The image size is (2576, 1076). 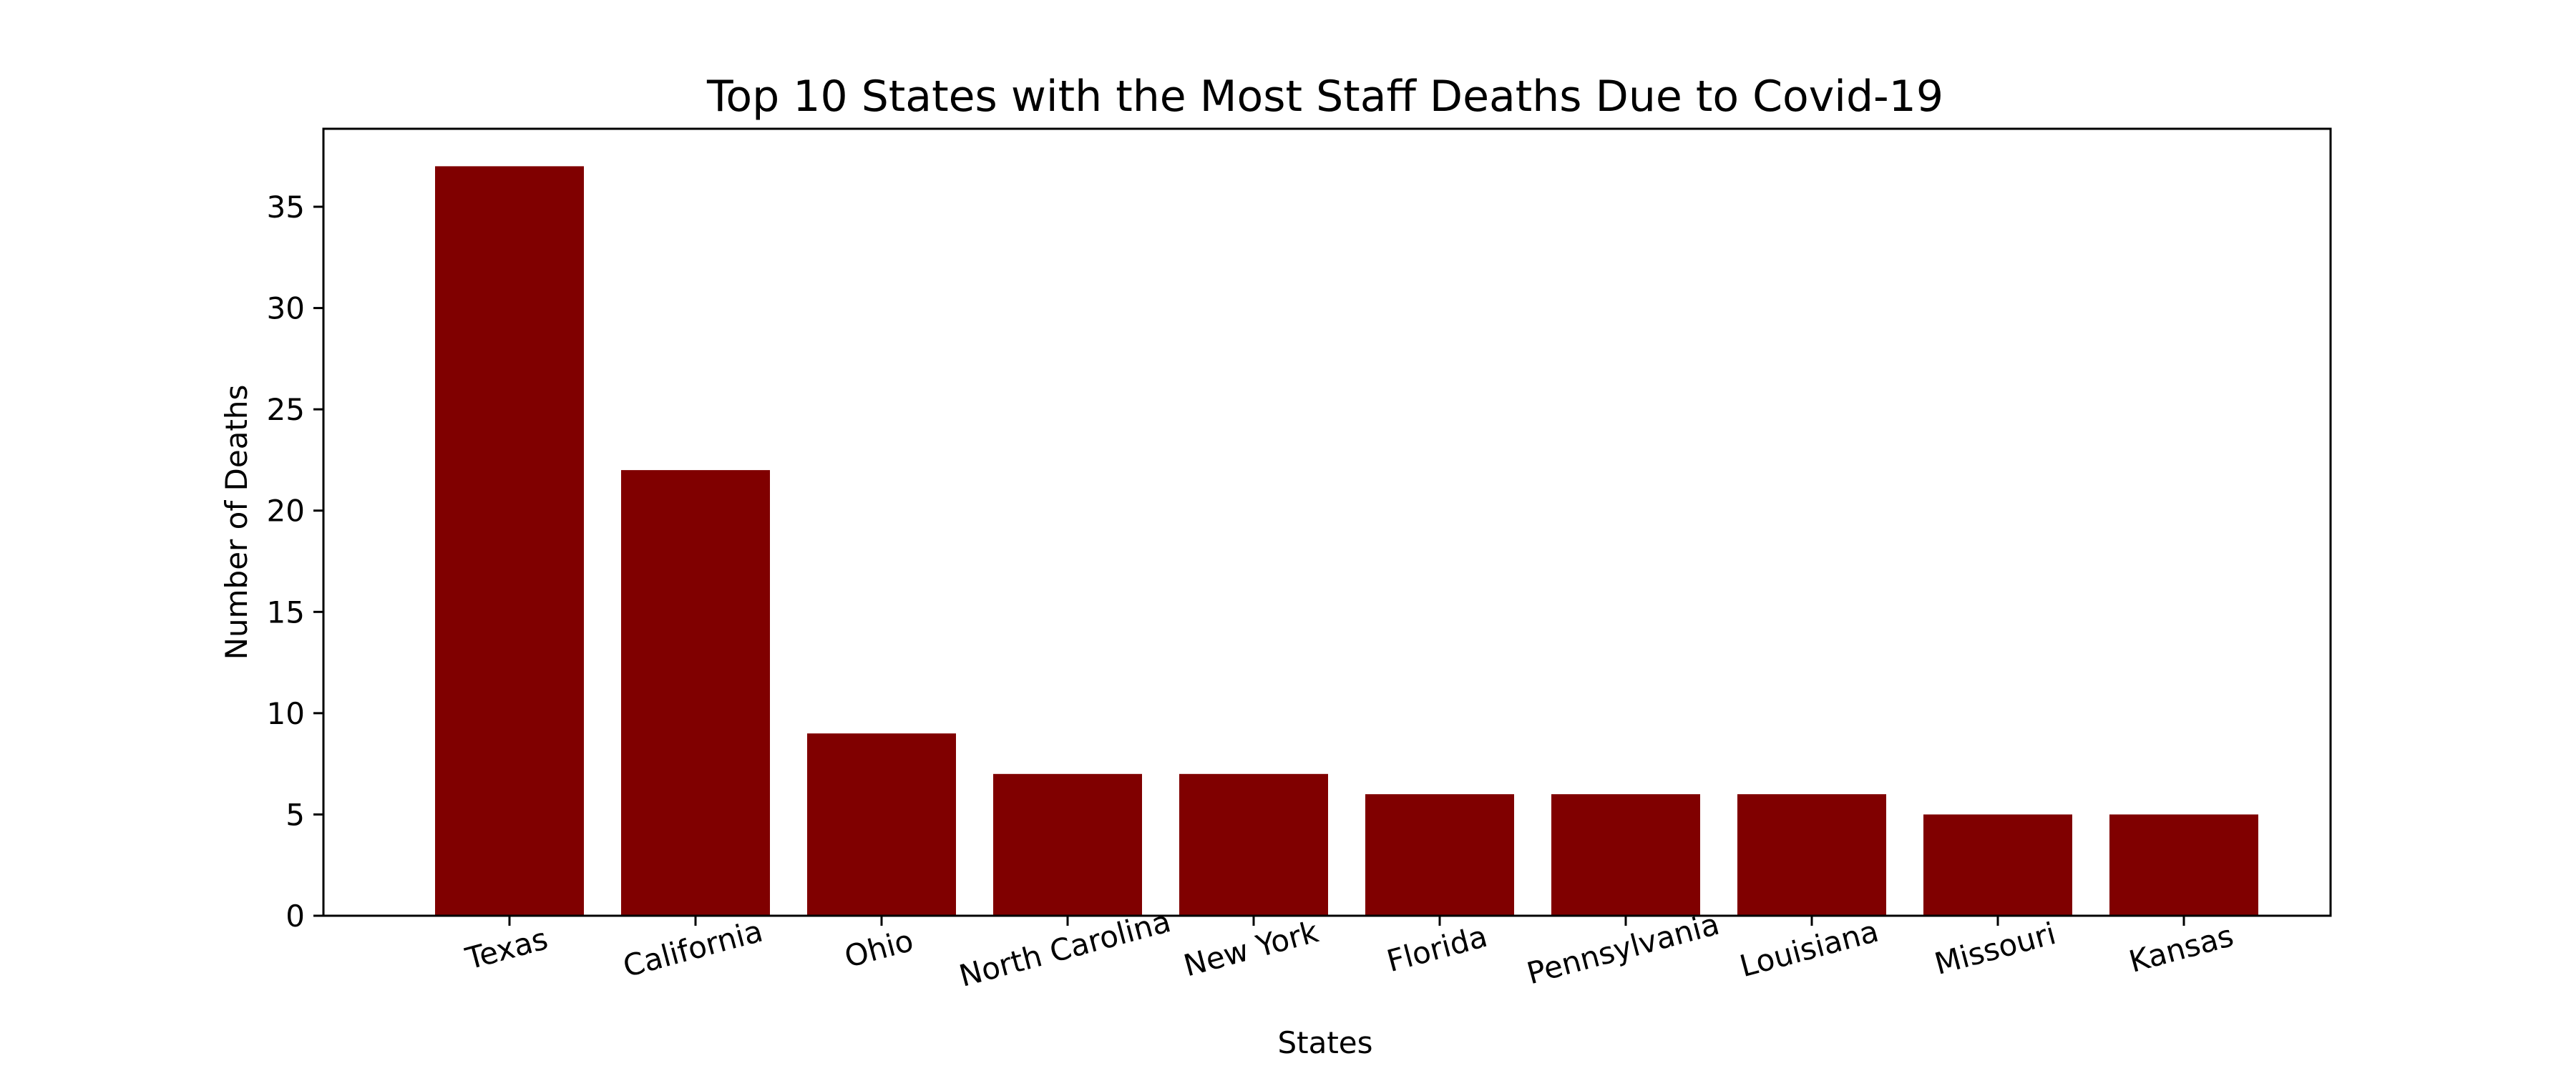 What do you see at coordinates (295, 815) in the screenshot?
I see `y-tick-label: 5` at bounding box center [295, 815].